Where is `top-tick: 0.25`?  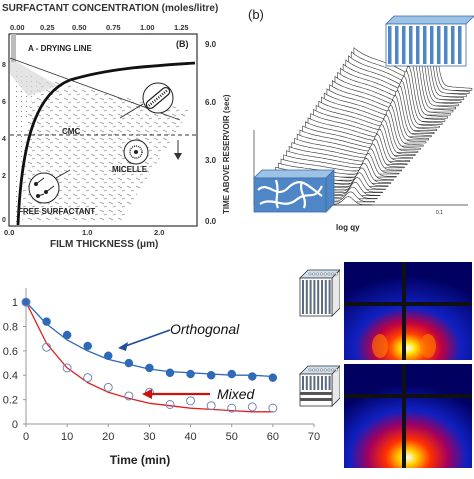
top-tick: 0.25 is located at coordinates (47, 27).